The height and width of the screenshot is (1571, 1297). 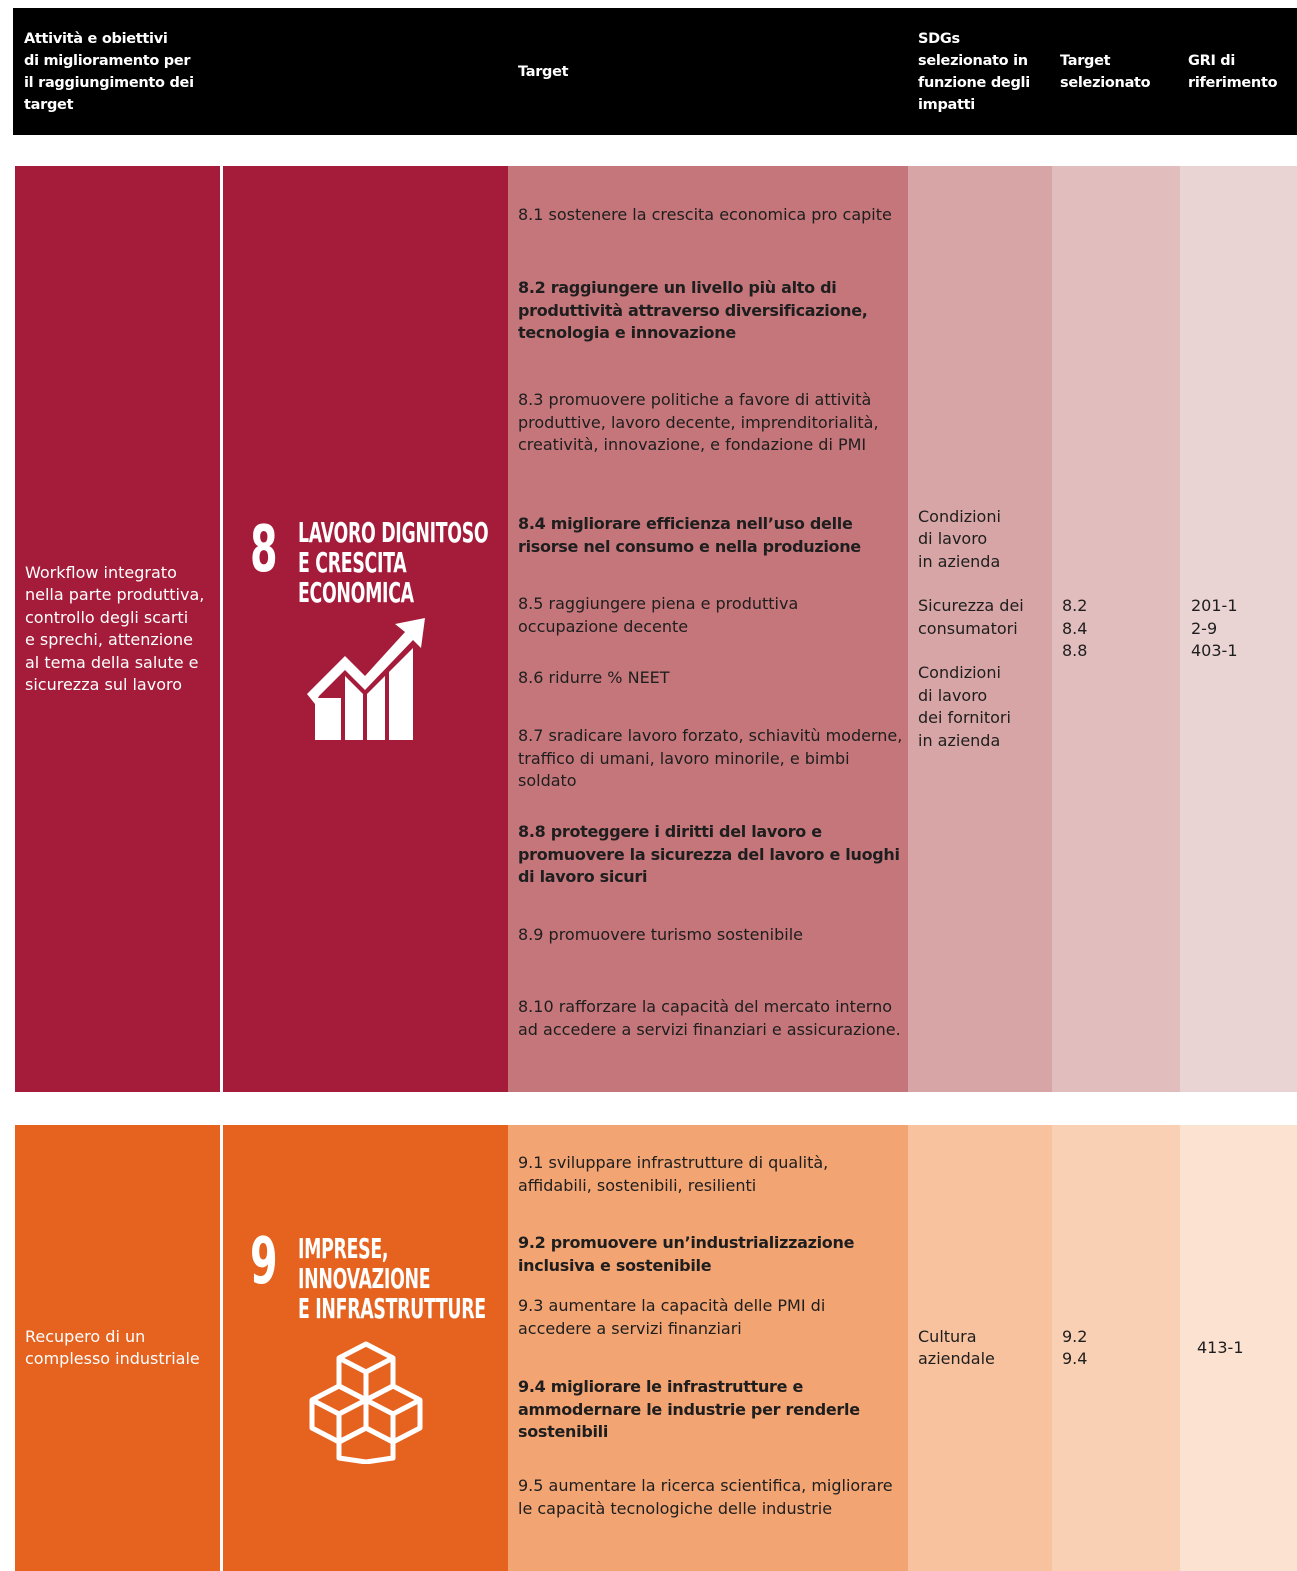 I want to click on activity-line: complesso industriale, so click(x=112, y=1358).